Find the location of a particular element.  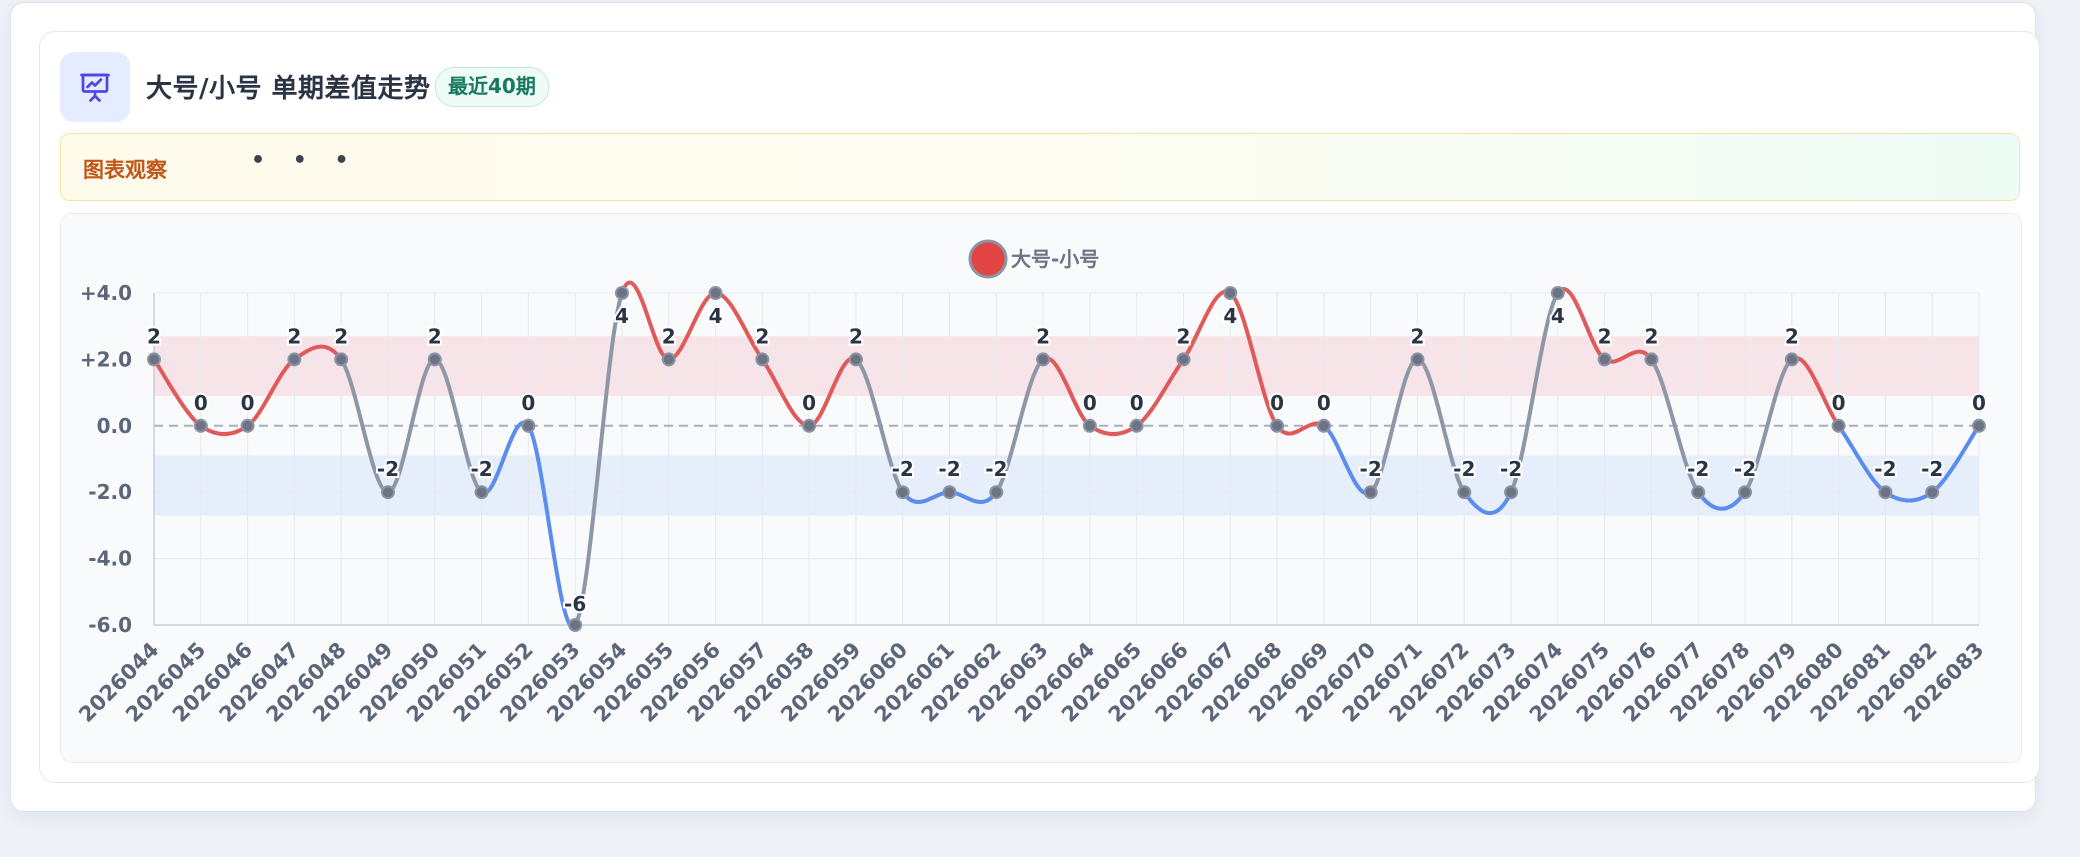

observation-label: 图表观察 is located at coordinates (125, 170).